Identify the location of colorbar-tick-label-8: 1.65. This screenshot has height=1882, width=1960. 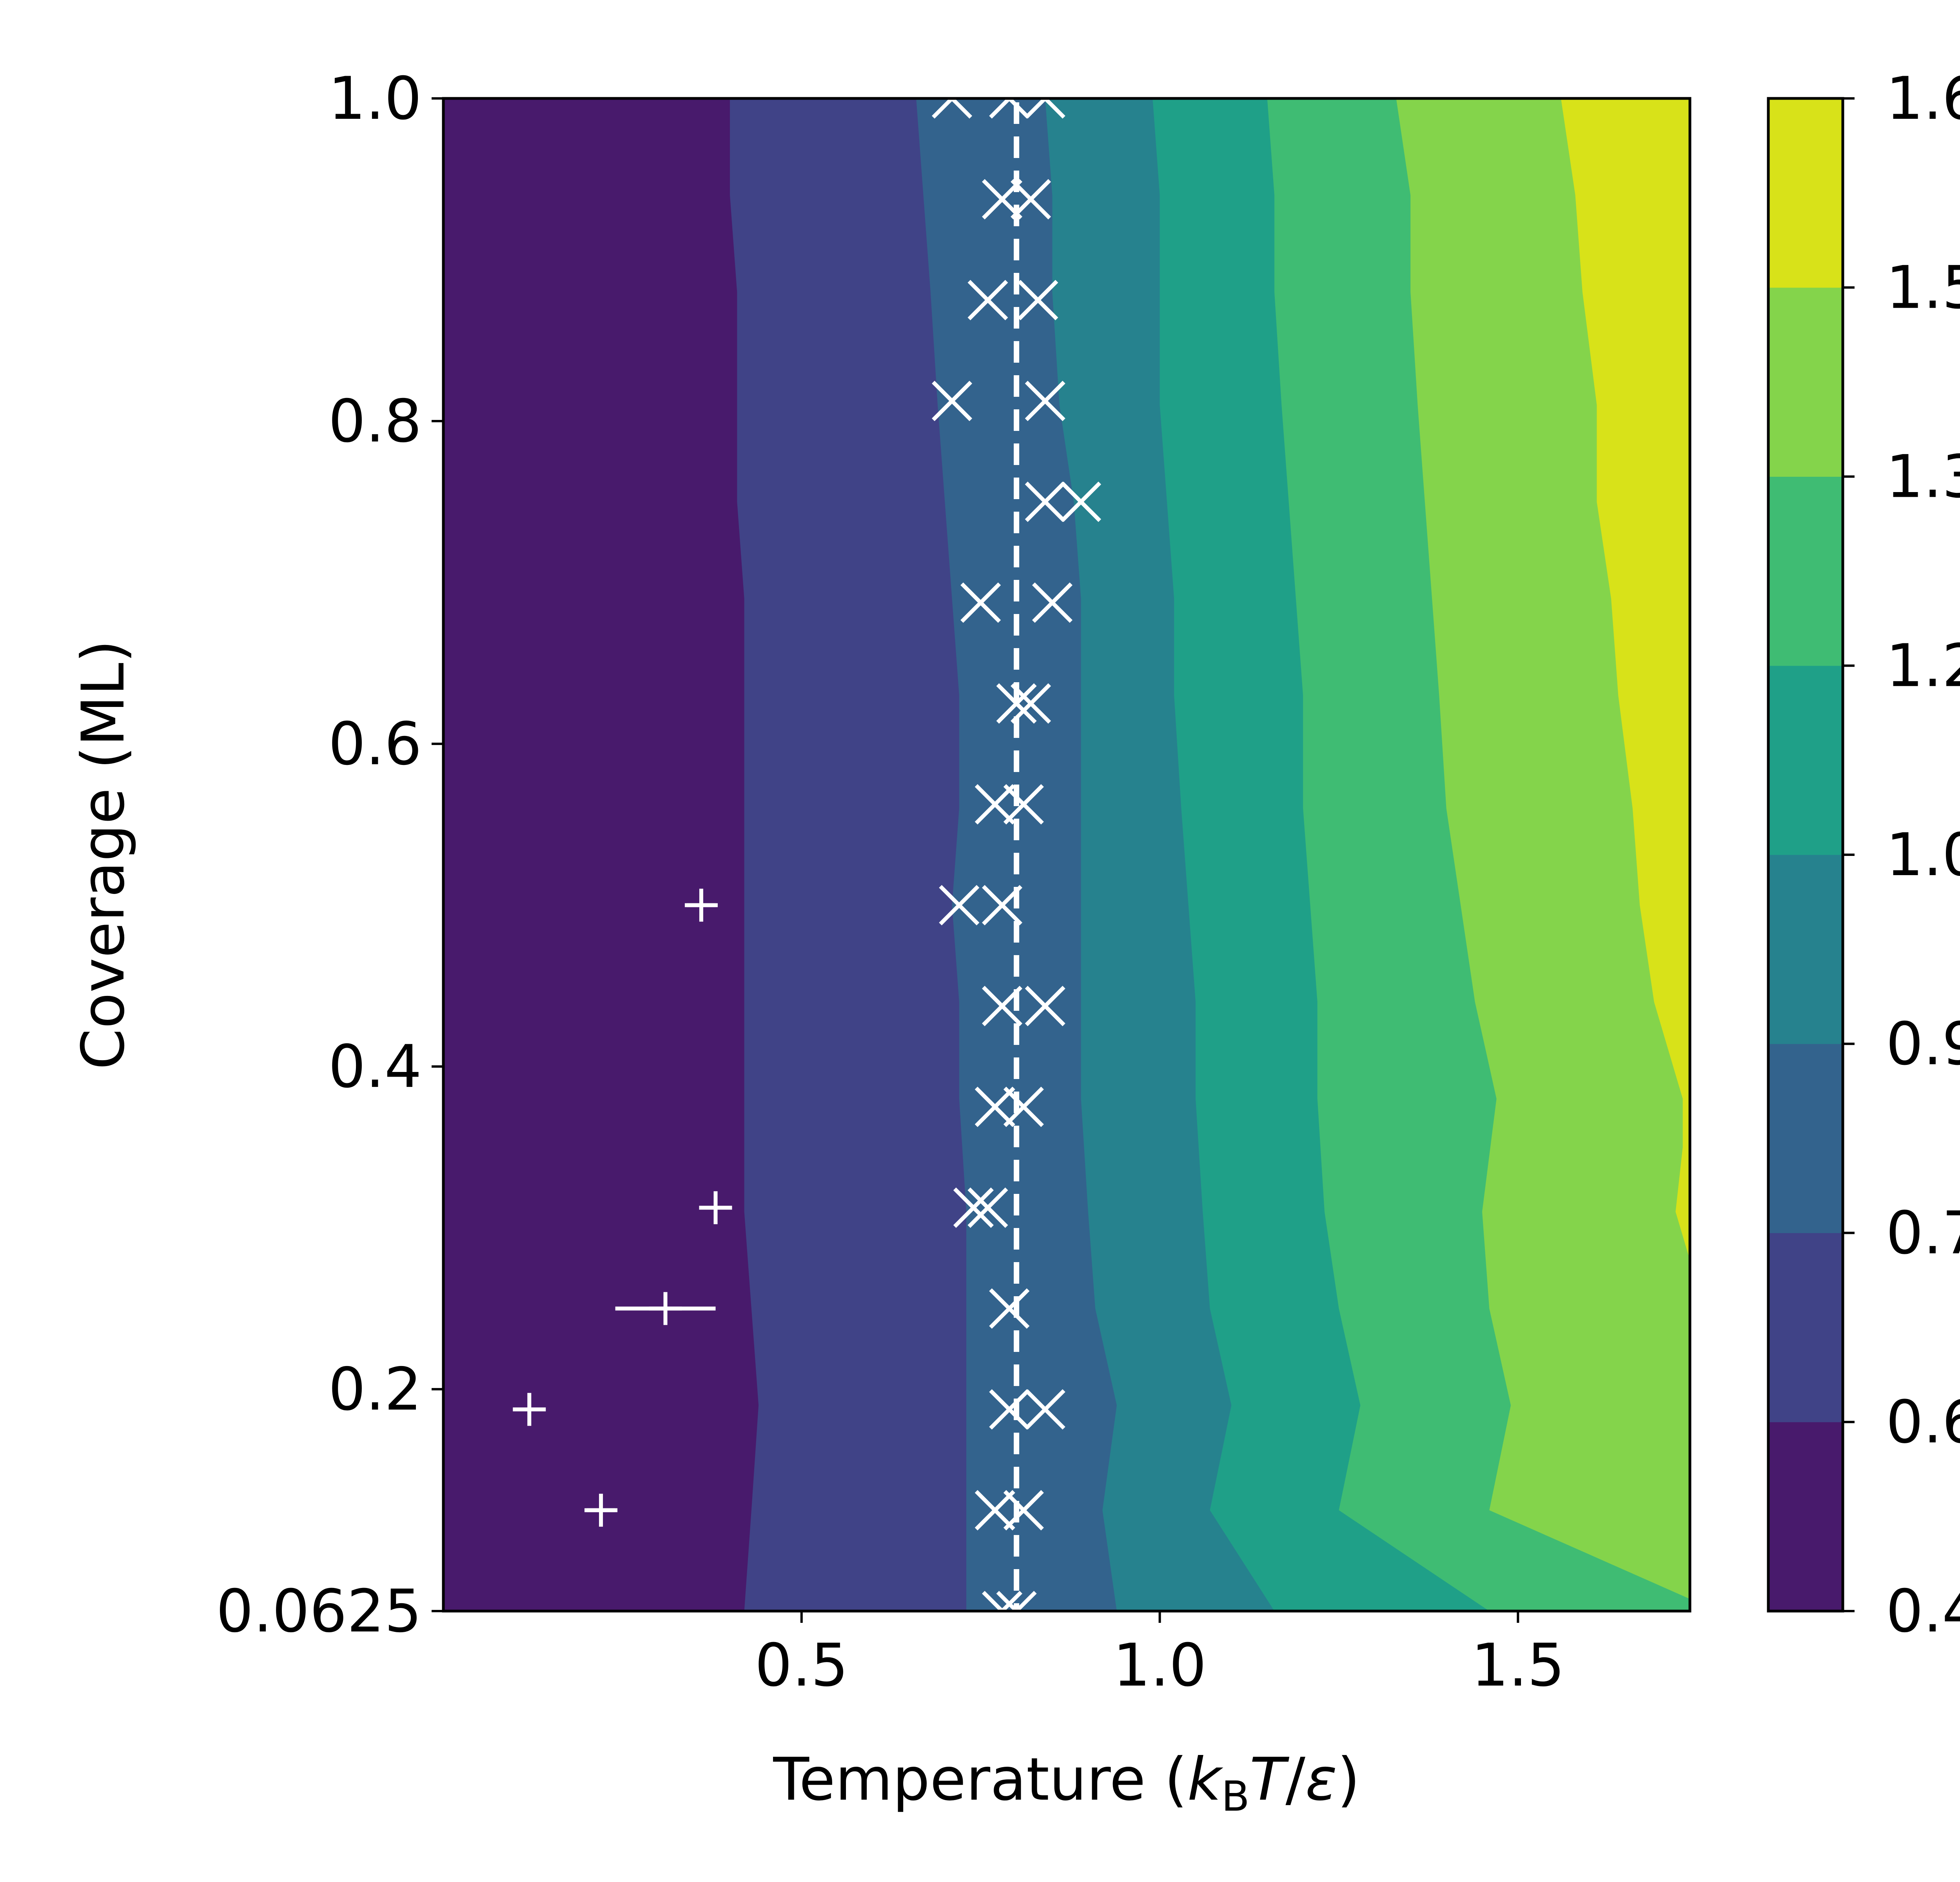
(1923, 99).